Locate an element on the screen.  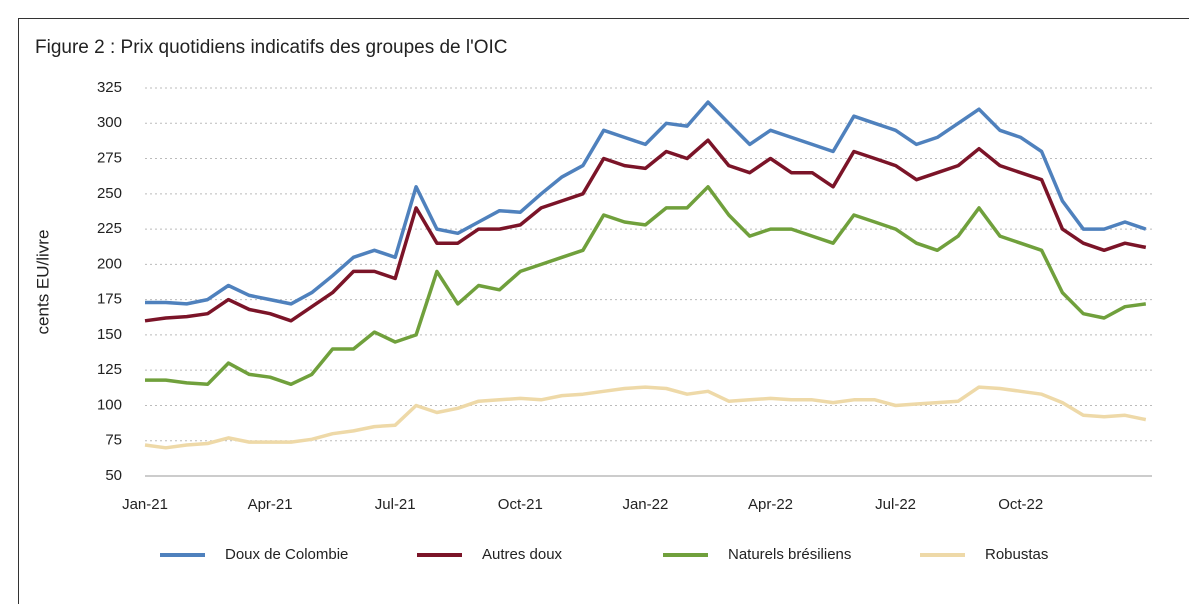
x-tick-label: Jan-22 is located at coordinates (645, 504).